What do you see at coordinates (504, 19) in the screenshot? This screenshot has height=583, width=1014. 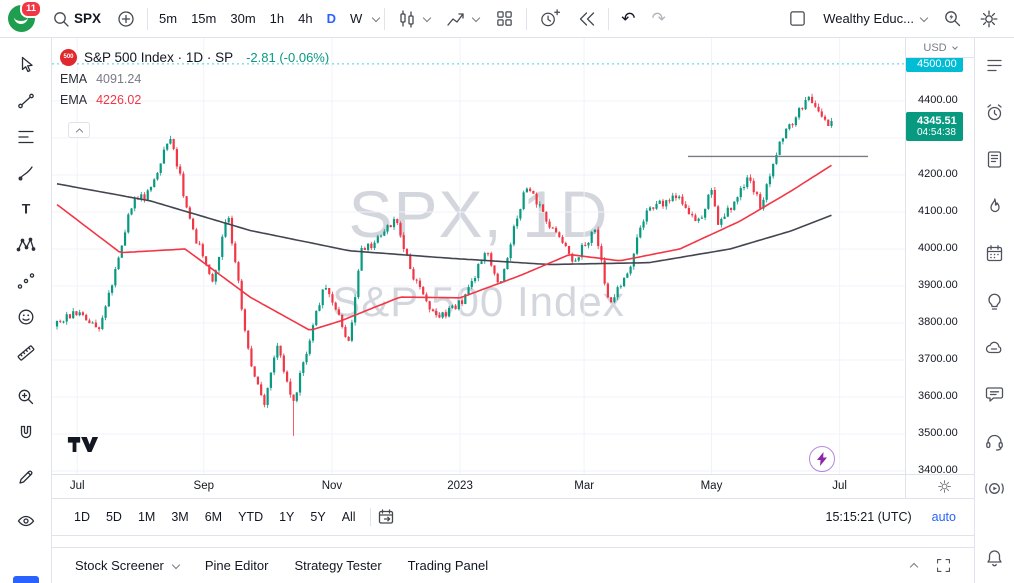 I see `indicator-templates-button` at bounding box center [504, 19].